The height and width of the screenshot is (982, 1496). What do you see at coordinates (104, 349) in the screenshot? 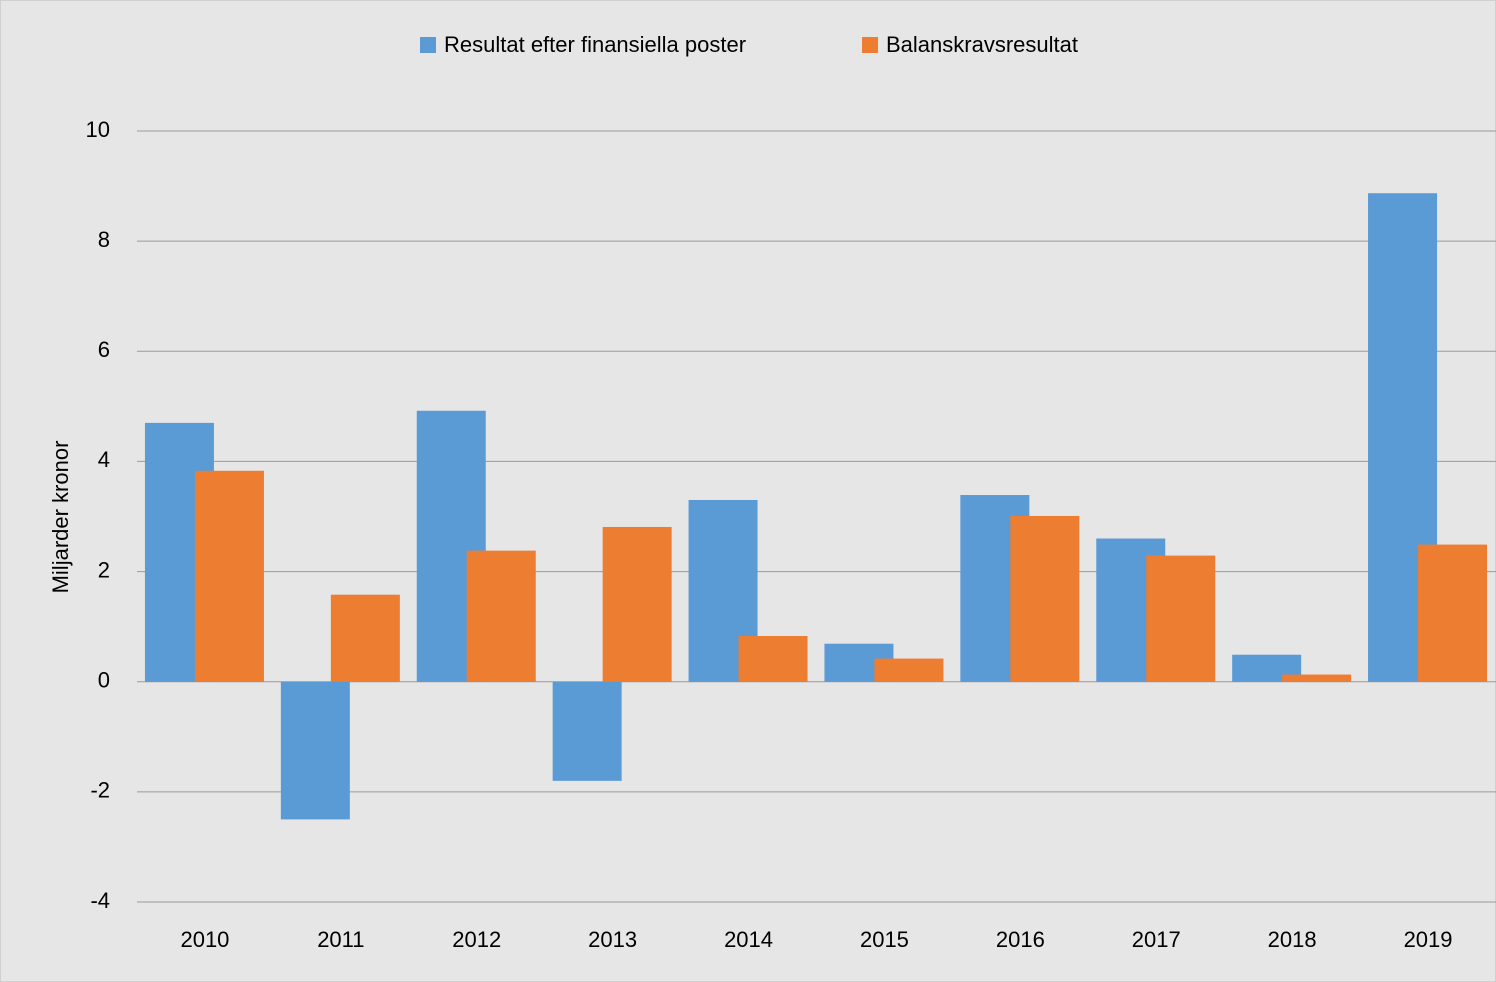
I see `y-tick-label: 6` at bounding box center [104, 349].